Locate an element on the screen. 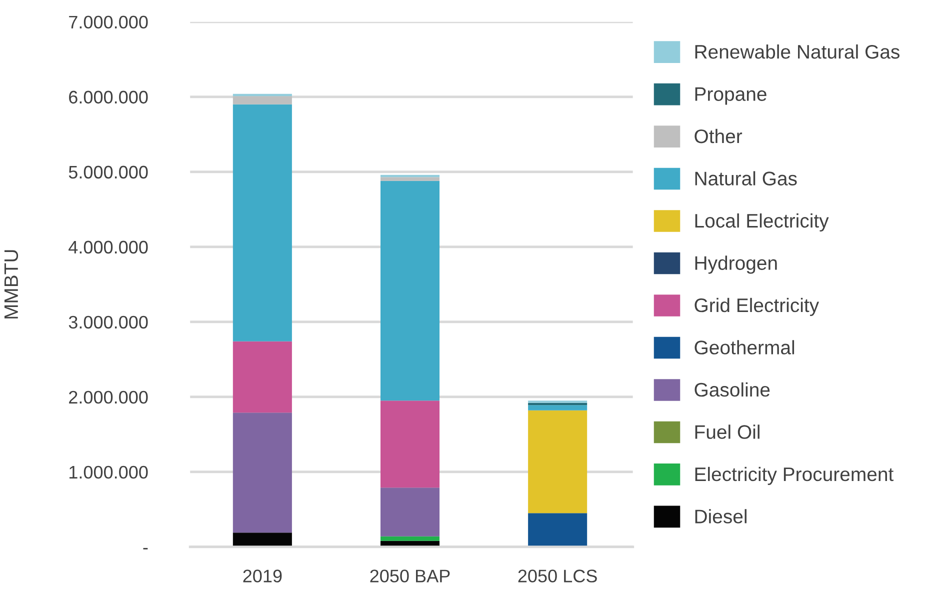 The image size is (932, 590). y-tick-label: 2.000.000 is located at coordinates (108, 397).